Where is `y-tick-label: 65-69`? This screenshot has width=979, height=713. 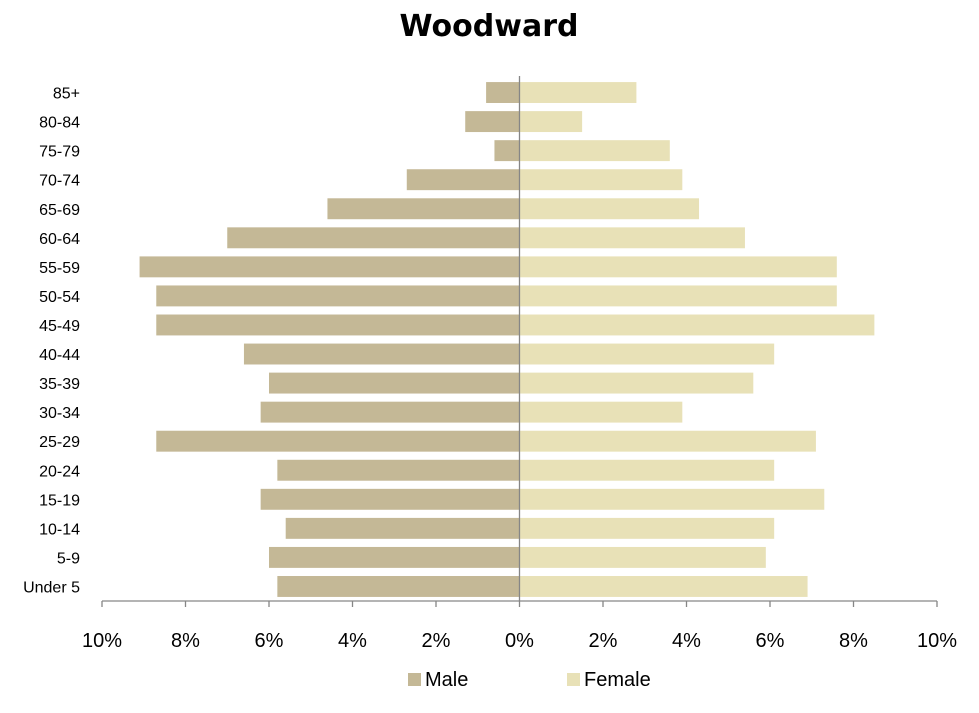
y-tick-label: 65-69 is located at coordinates (59, 210).